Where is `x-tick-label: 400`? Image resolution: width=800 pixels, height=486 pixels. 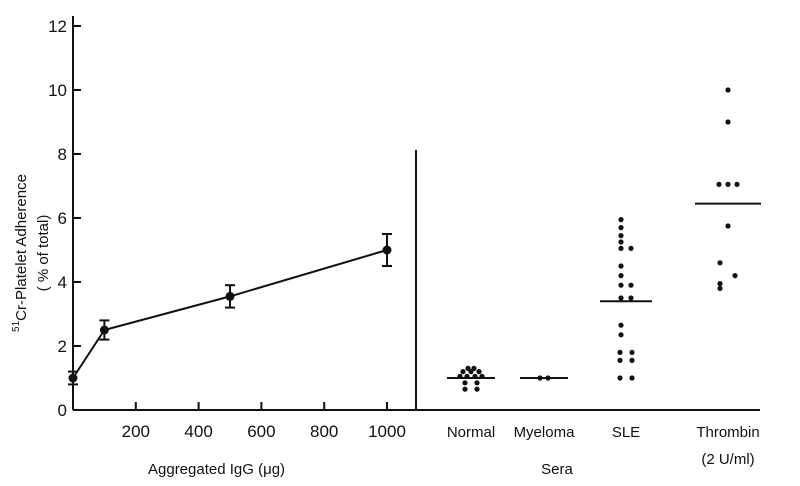 x-tick-label: 400 is located at coordinates (198, 431).